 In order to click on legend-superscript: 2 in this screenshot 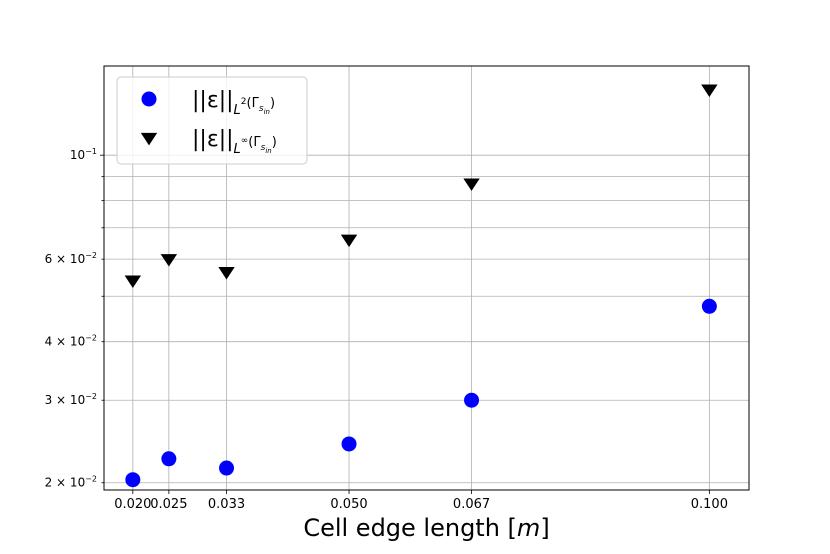, I will do `click(244, 102)`.